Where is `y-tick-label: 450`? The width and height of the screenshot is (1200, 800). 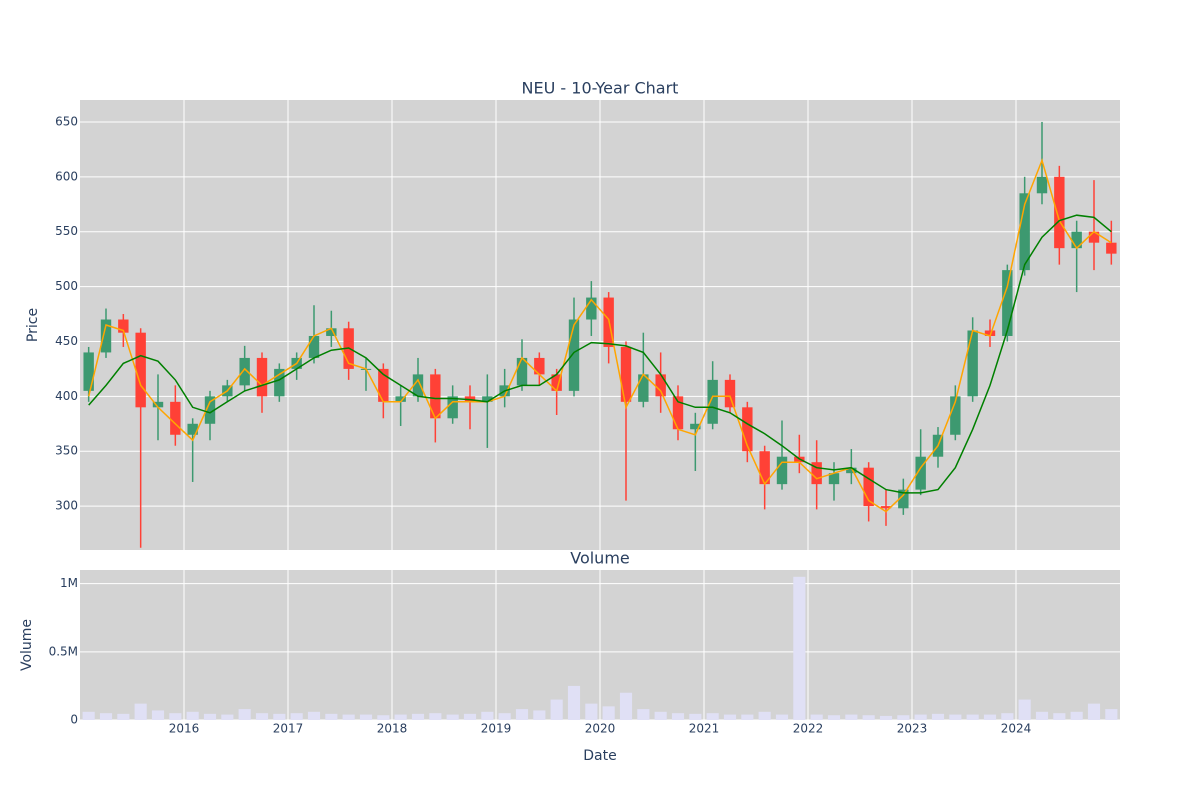
y-tick-label: 450 is located at coordinates (66, 341).